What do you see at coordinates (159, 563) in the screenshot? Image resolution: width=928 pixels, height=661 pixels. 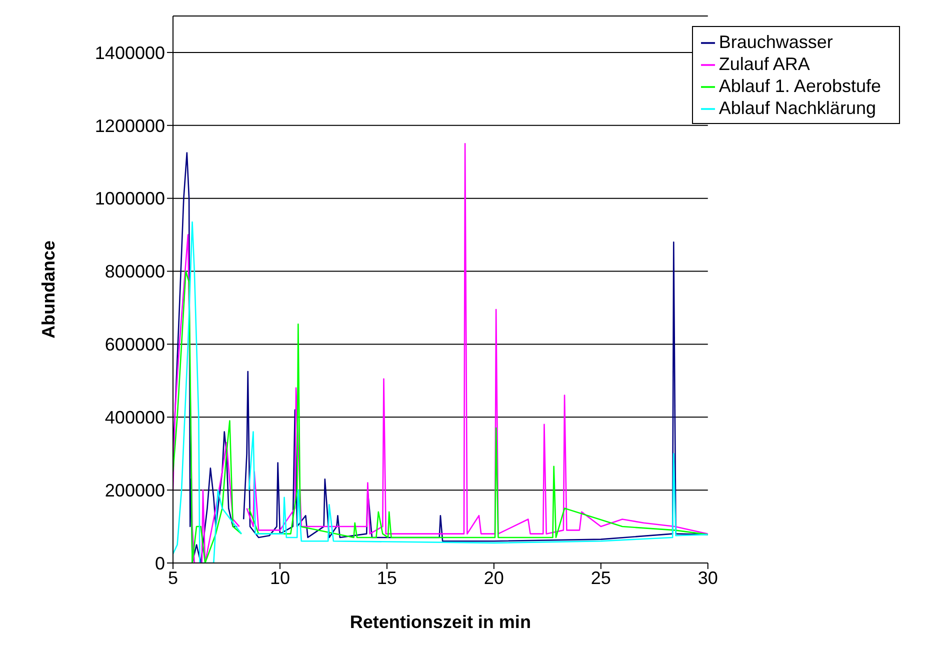 I see `y-tick-label: 0` at bounding box center [159, 563].